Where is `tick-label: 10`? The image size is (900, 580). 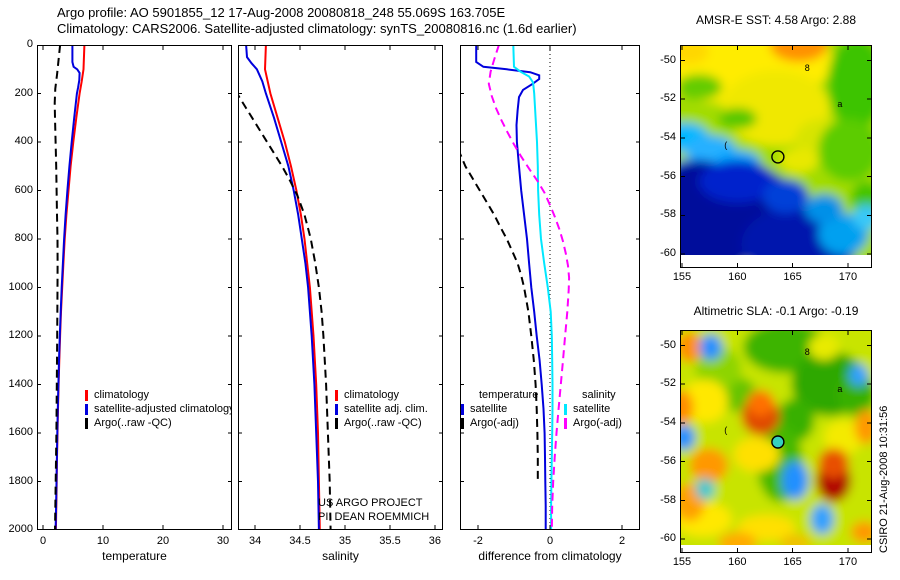 tick-label: 10 is located at coordinates (103, 541).